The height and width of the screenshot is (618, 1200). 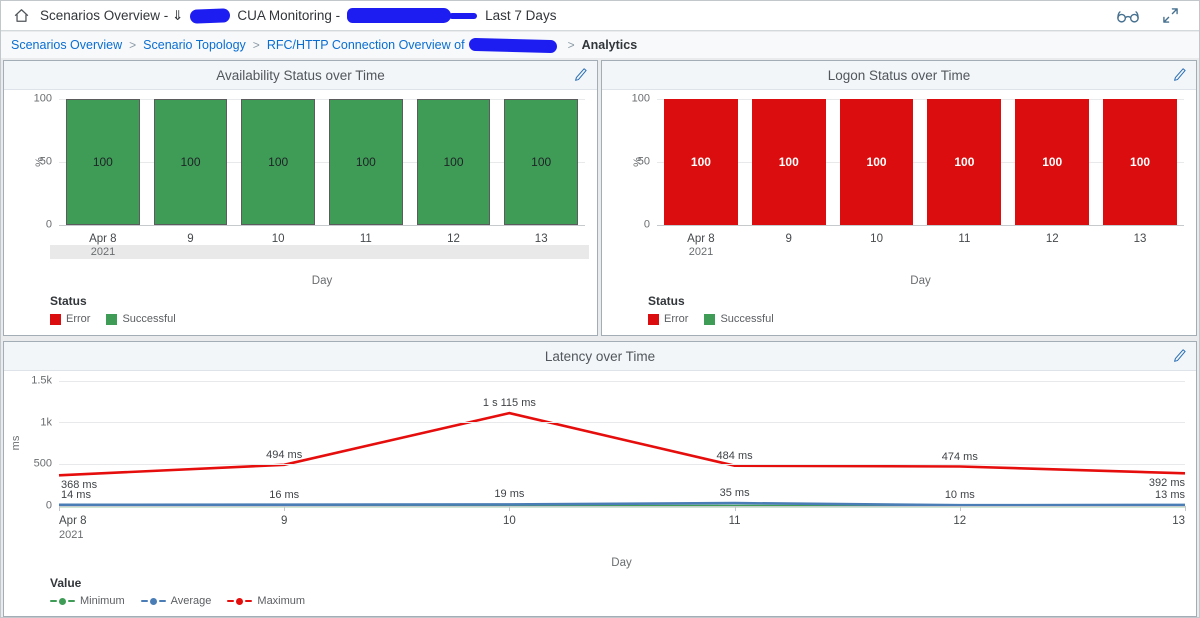 What do you see at coordinates (876, 239) in the screenshot?
I see `x-axis-label: 10` at bounding box center [876, 239].